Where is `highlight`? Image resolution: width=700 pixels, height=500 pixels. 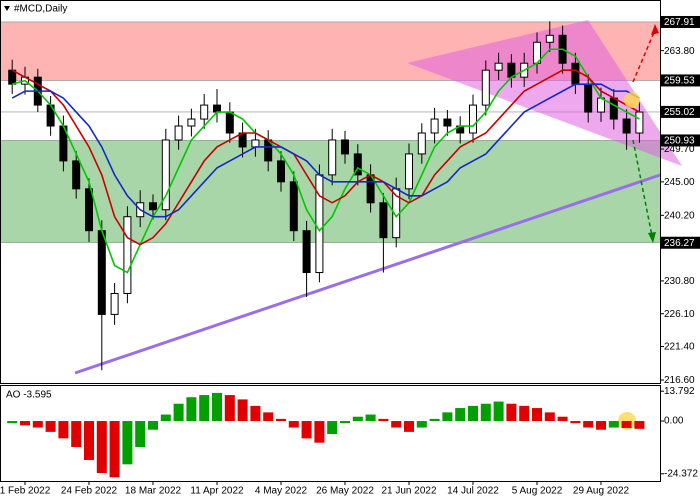
highlight is located at coordinates (632, 100).